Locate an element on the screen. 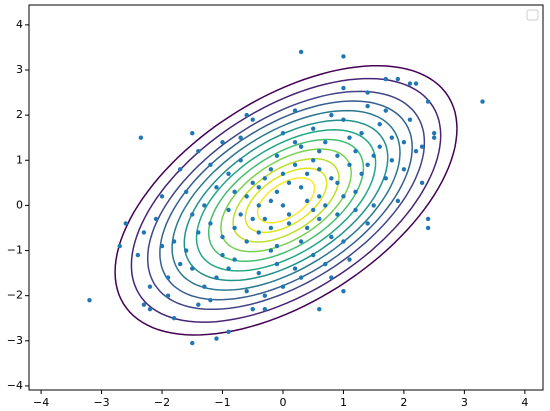 The image size is (550, 411). legend is located at coordinates (532, 15).